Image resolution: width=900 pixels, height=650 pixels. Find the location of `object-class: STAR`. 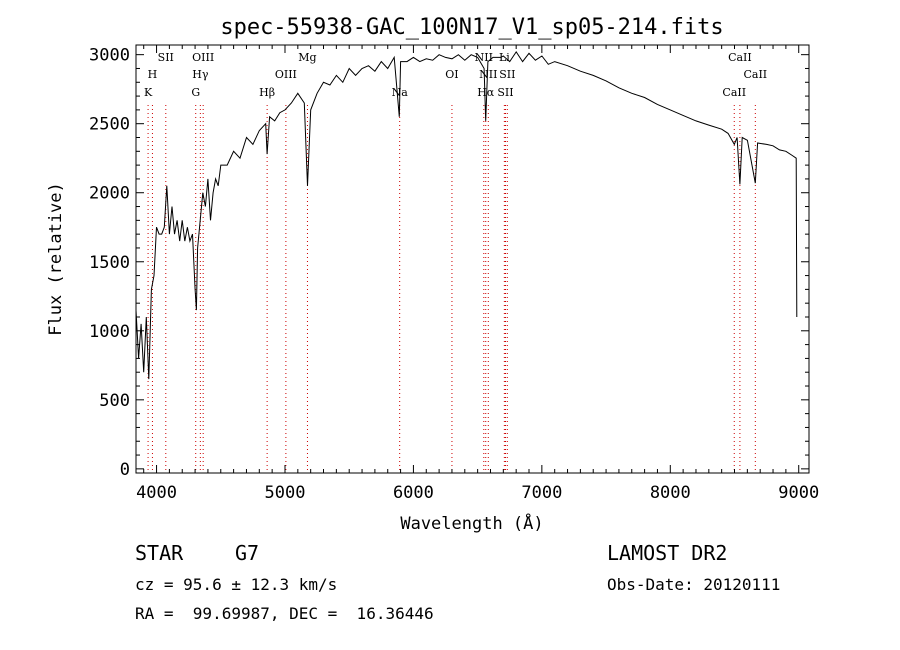

object-class: STAR is located at coordinates (159, 553).